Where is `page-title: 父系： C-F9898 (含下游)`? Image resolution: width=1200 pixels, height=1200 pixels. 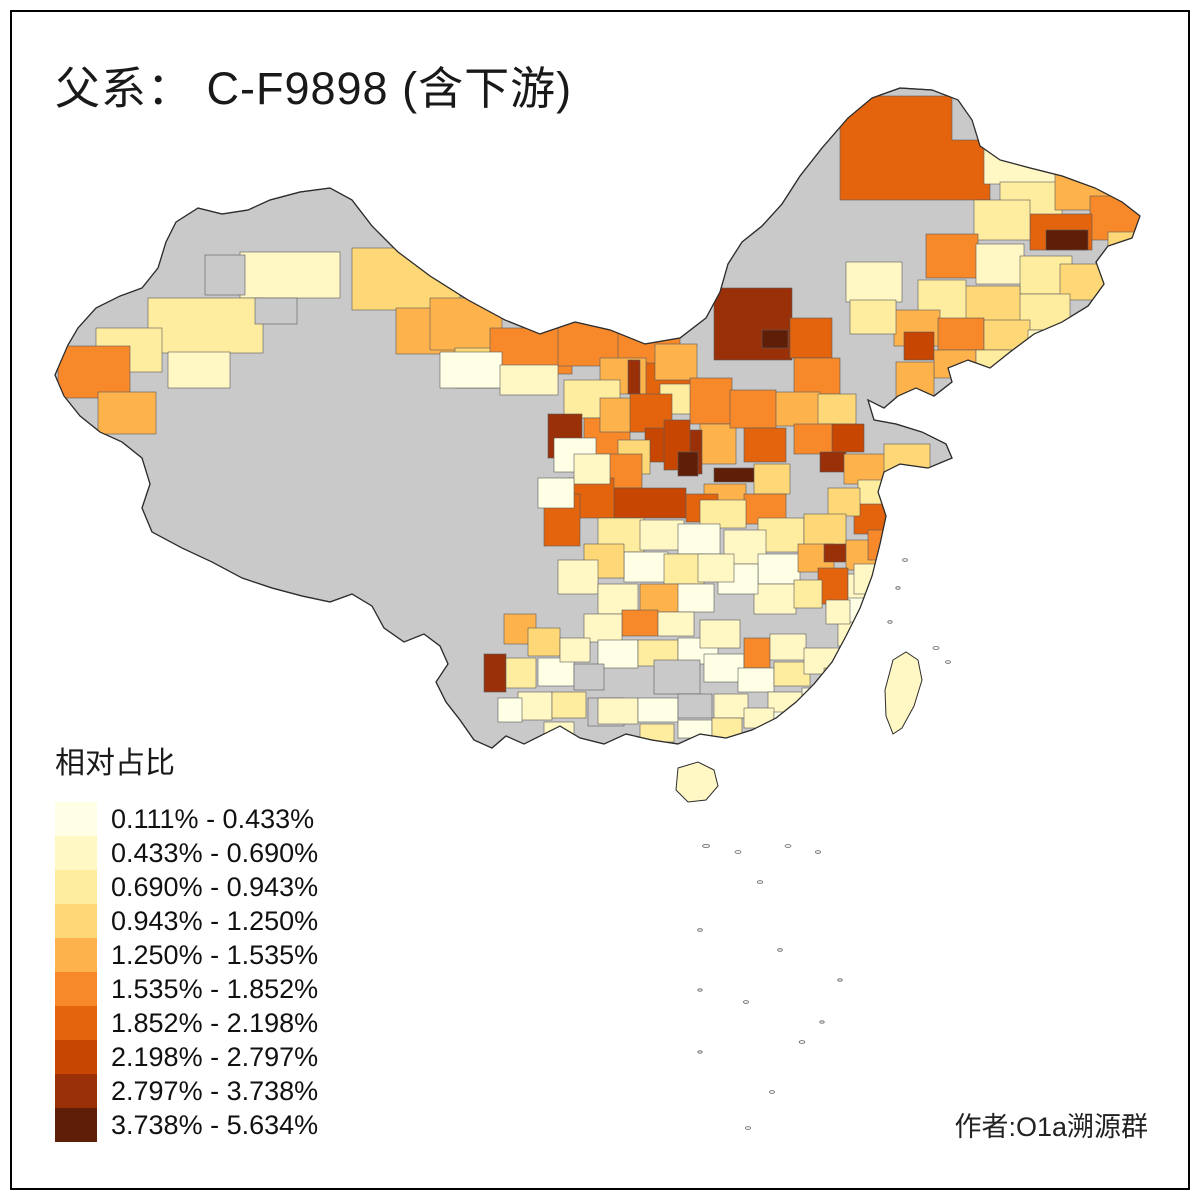
page-title: 父系： C-F9898 (含下游) is located at coordinates (314, 88).